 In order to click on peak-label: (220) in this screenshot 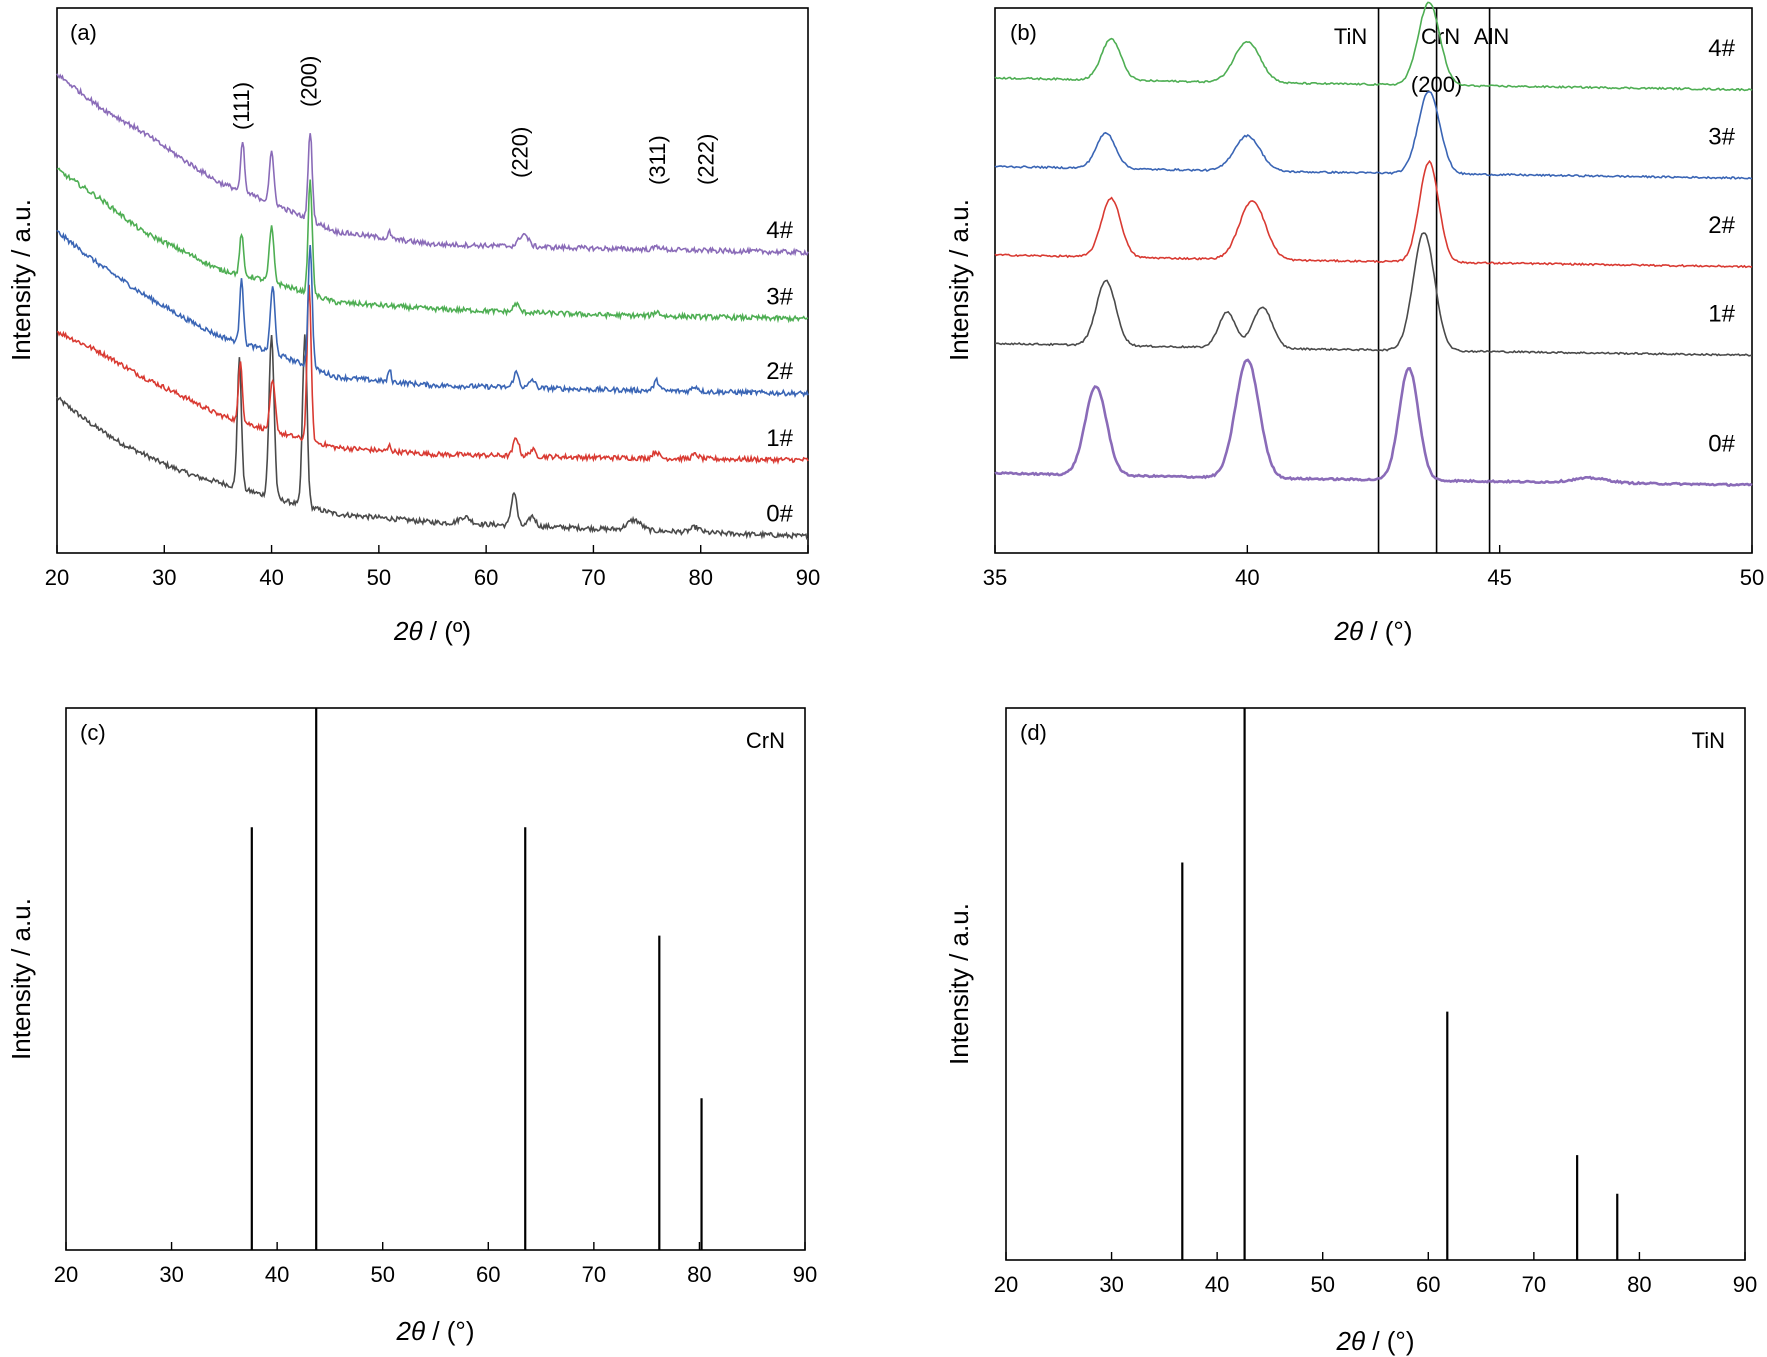, I will do `click(520, 152)`.